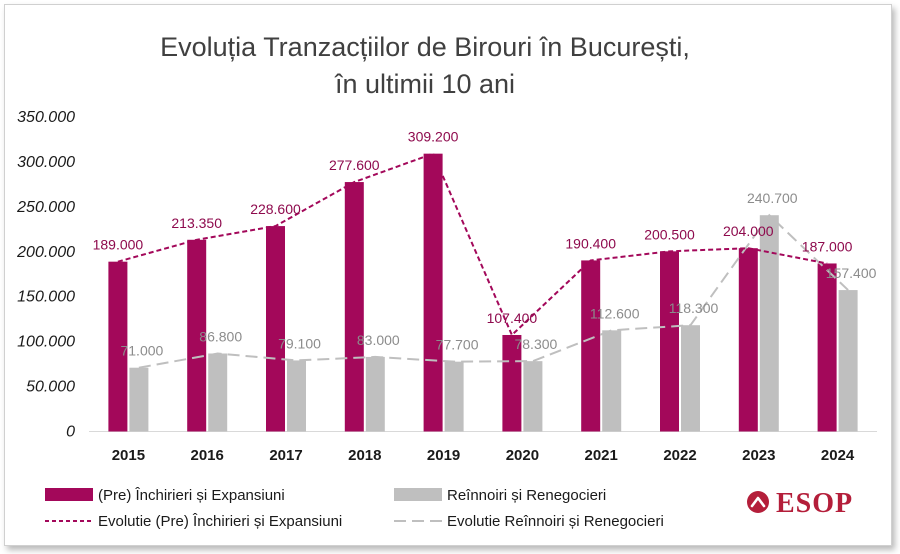  I want to click on x-tick-label: 2021, so click(601, 455).